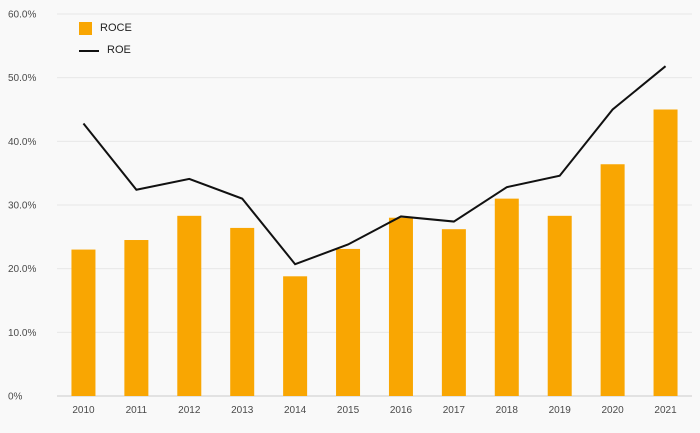  Describe the element at coordinates (242, 410) in the screenshot. I see `x-tick-label: 2013` at that location.